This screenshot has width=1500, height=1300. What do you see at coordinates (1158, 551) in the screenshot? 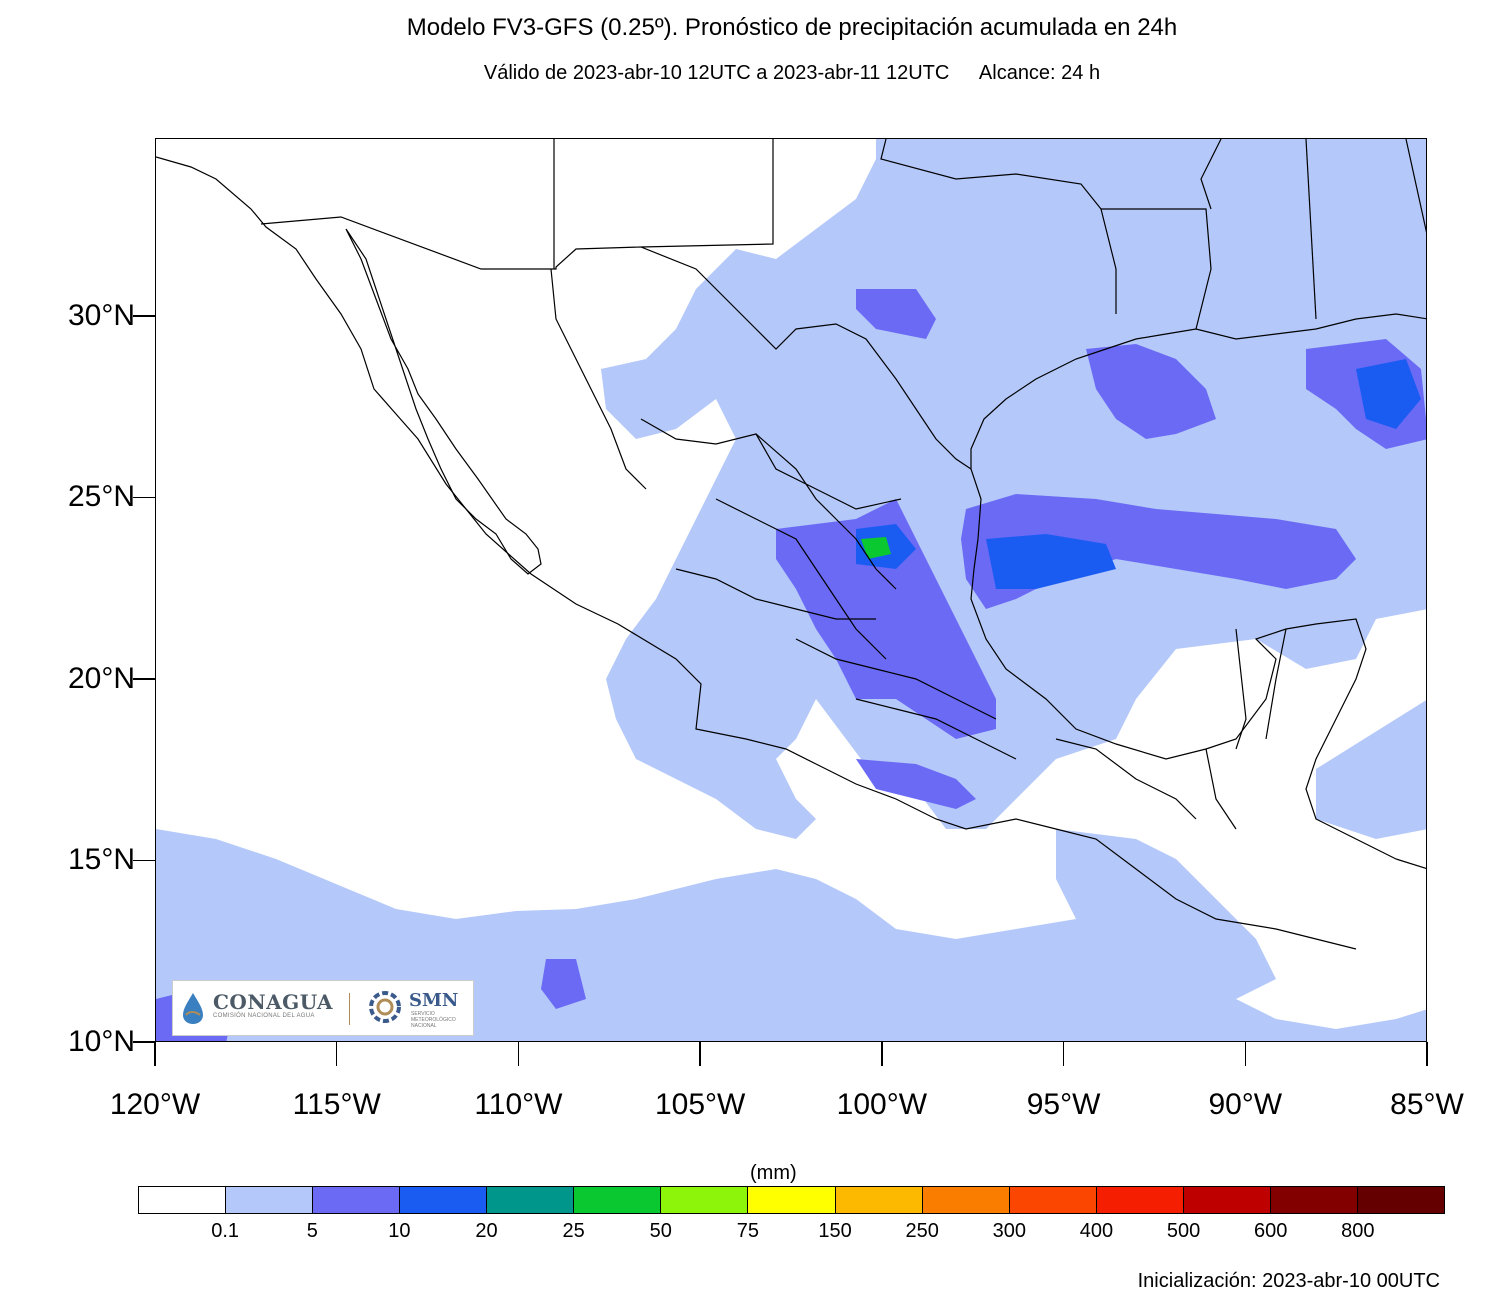
I see `precip-moderate-band` at bounding box center [1158, 551].